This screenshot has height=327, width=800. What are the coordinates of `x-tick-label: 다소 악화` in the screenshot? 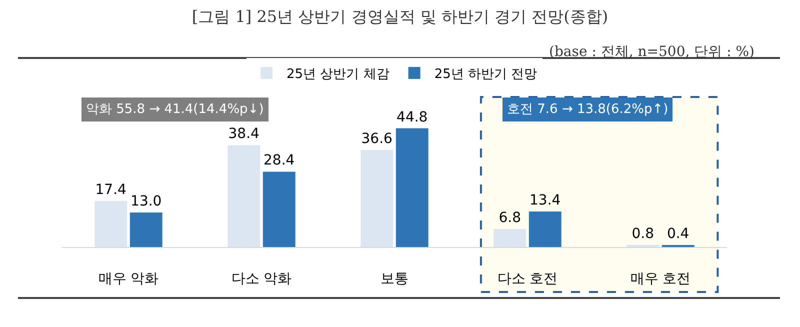 It's located at (261, 278).